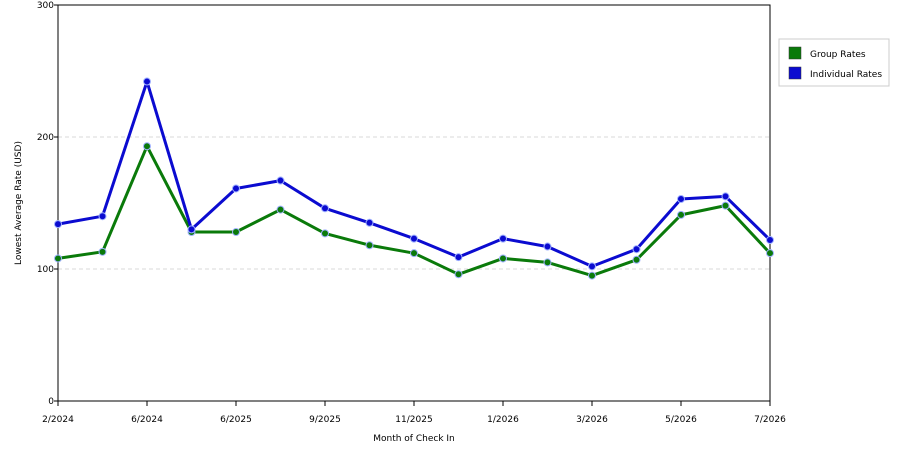 The image size is (900, 454). Describe the element at coordinates (592, 420) in the screenshot. I see `x-tick-label: 3/2026` at that location.